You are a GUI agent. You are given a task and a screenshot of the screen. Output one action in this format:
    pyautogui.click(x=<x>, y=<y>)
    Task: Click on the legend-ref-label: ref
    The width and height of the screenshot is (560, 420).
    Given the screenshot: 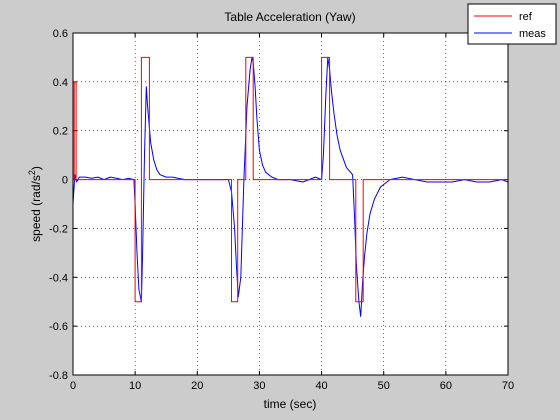 What is the action you would take?
    pyautogui.click(x=526, y=17)
    